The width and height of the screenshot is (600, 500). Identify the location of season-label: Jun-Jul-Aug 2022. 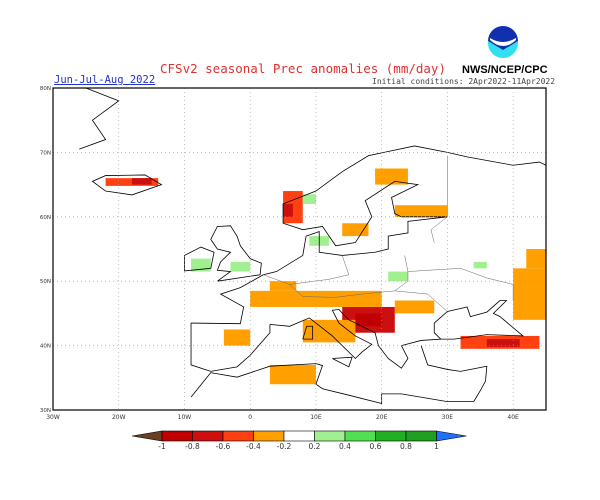
(105, 80).